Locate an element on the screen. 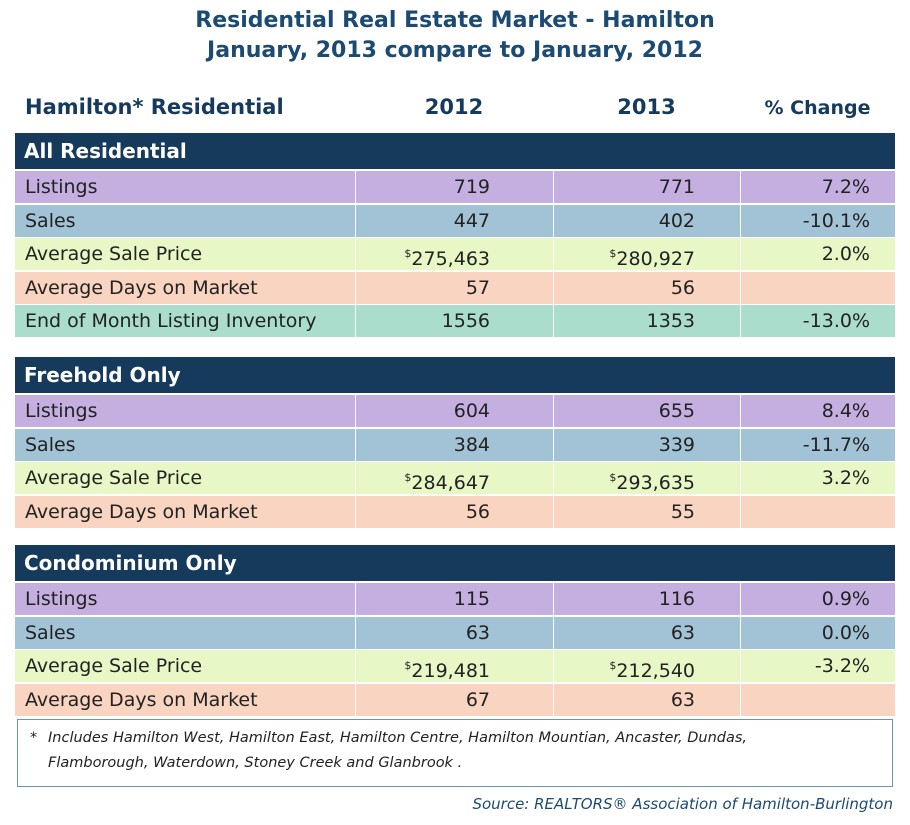 The image size is (910, 825). footnote-marker: * is located at coordinates (34, 738).